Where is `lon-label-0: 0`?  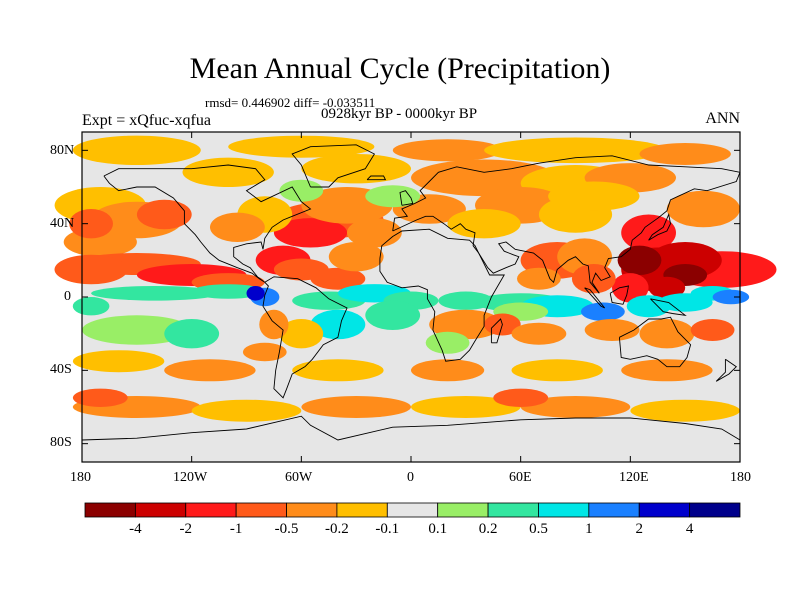
lon-label-0: 0 is located at coordinates (410, 477).